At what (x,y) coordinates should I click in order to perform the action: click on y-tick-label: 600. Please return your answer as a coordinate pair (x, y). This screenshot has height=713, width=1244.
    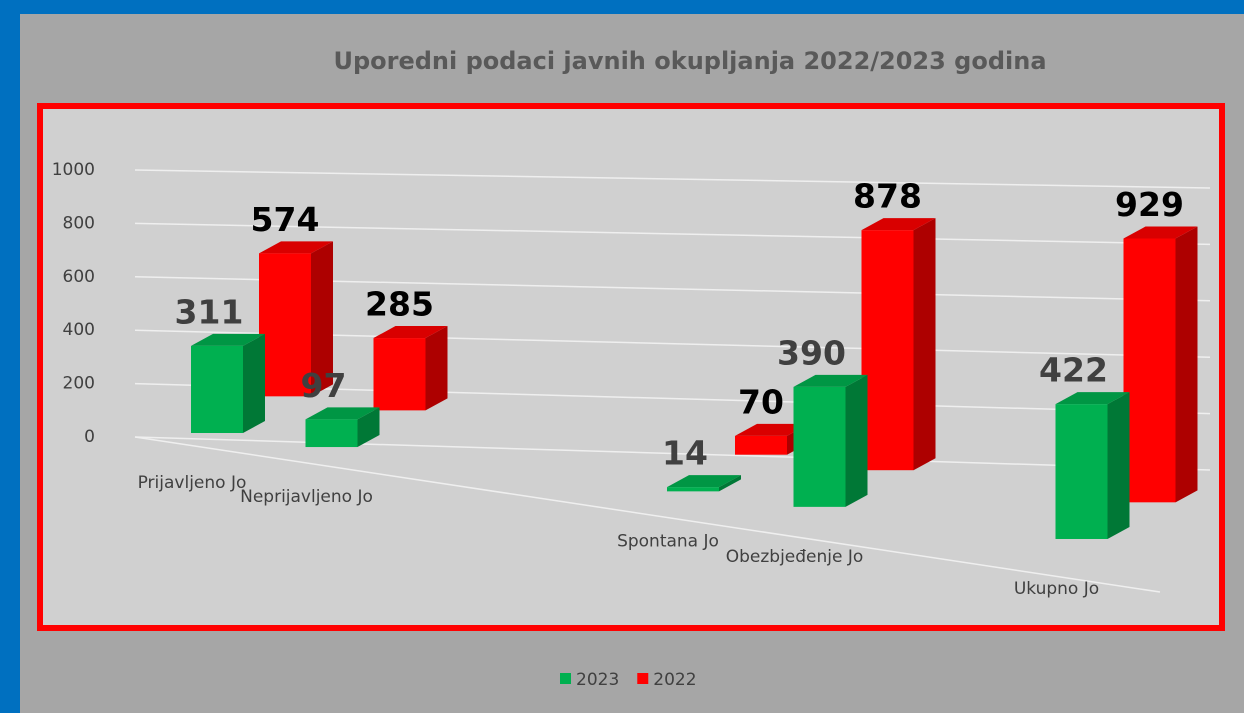
    Looking at the image, I should click on (79, 277).